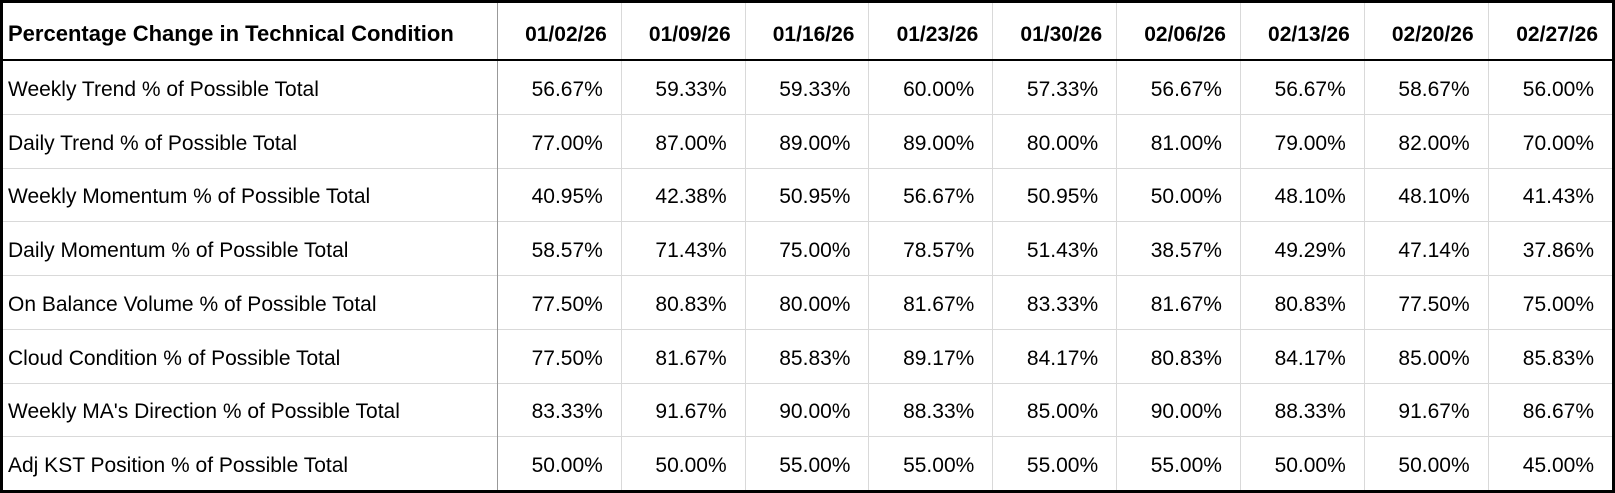 The image size is (1615, 493). What do you see at coordinates (250, 141) in the screenshot?
I see `row-label: Daily Trend % of Possible Total` at bounding box center [250, 141].